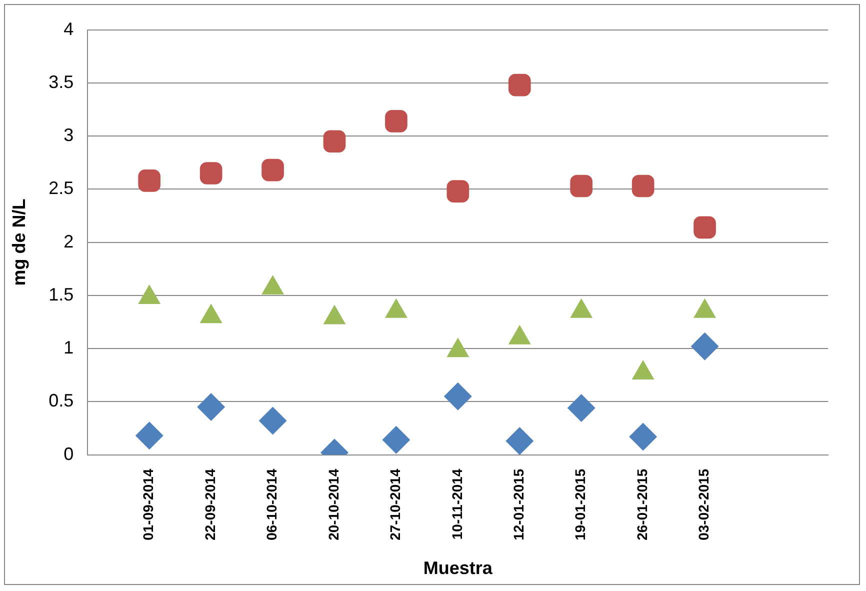 This screenshot has width=866, height=591. Describe the element at coordinates (458, 568) in the screenshot. I see `x-axis-title: Muestra` at that location.